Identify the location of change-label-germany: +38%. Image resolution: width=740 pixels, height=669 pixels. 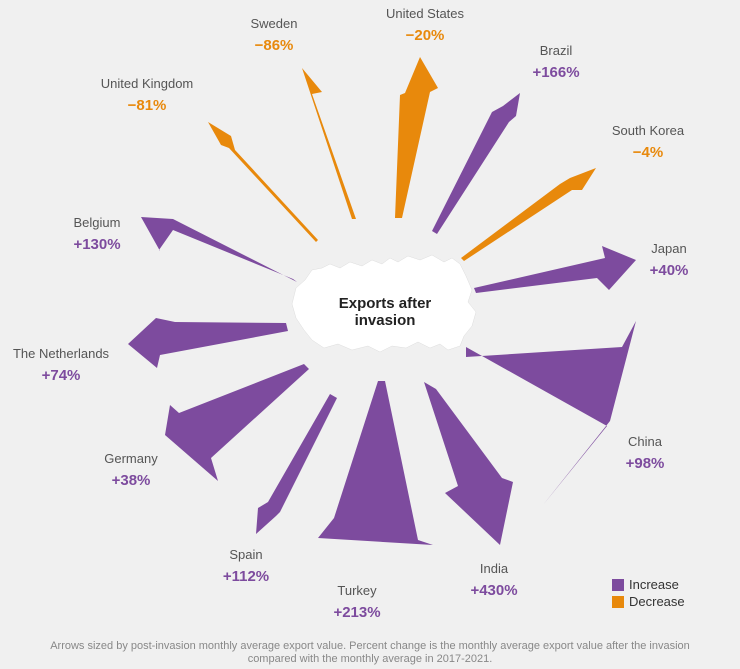
(131, 480).